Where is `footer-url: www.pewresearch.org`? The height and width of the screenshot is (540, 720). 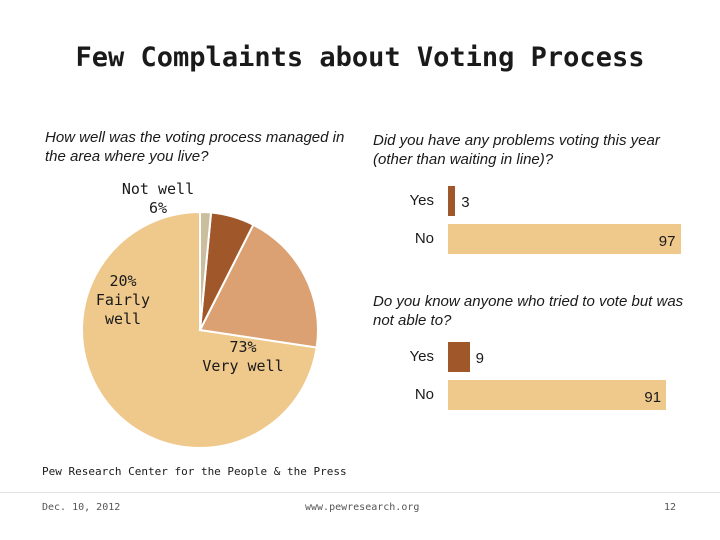 footer-url: www.pewresearch.org is located at coordinates (362, 507).